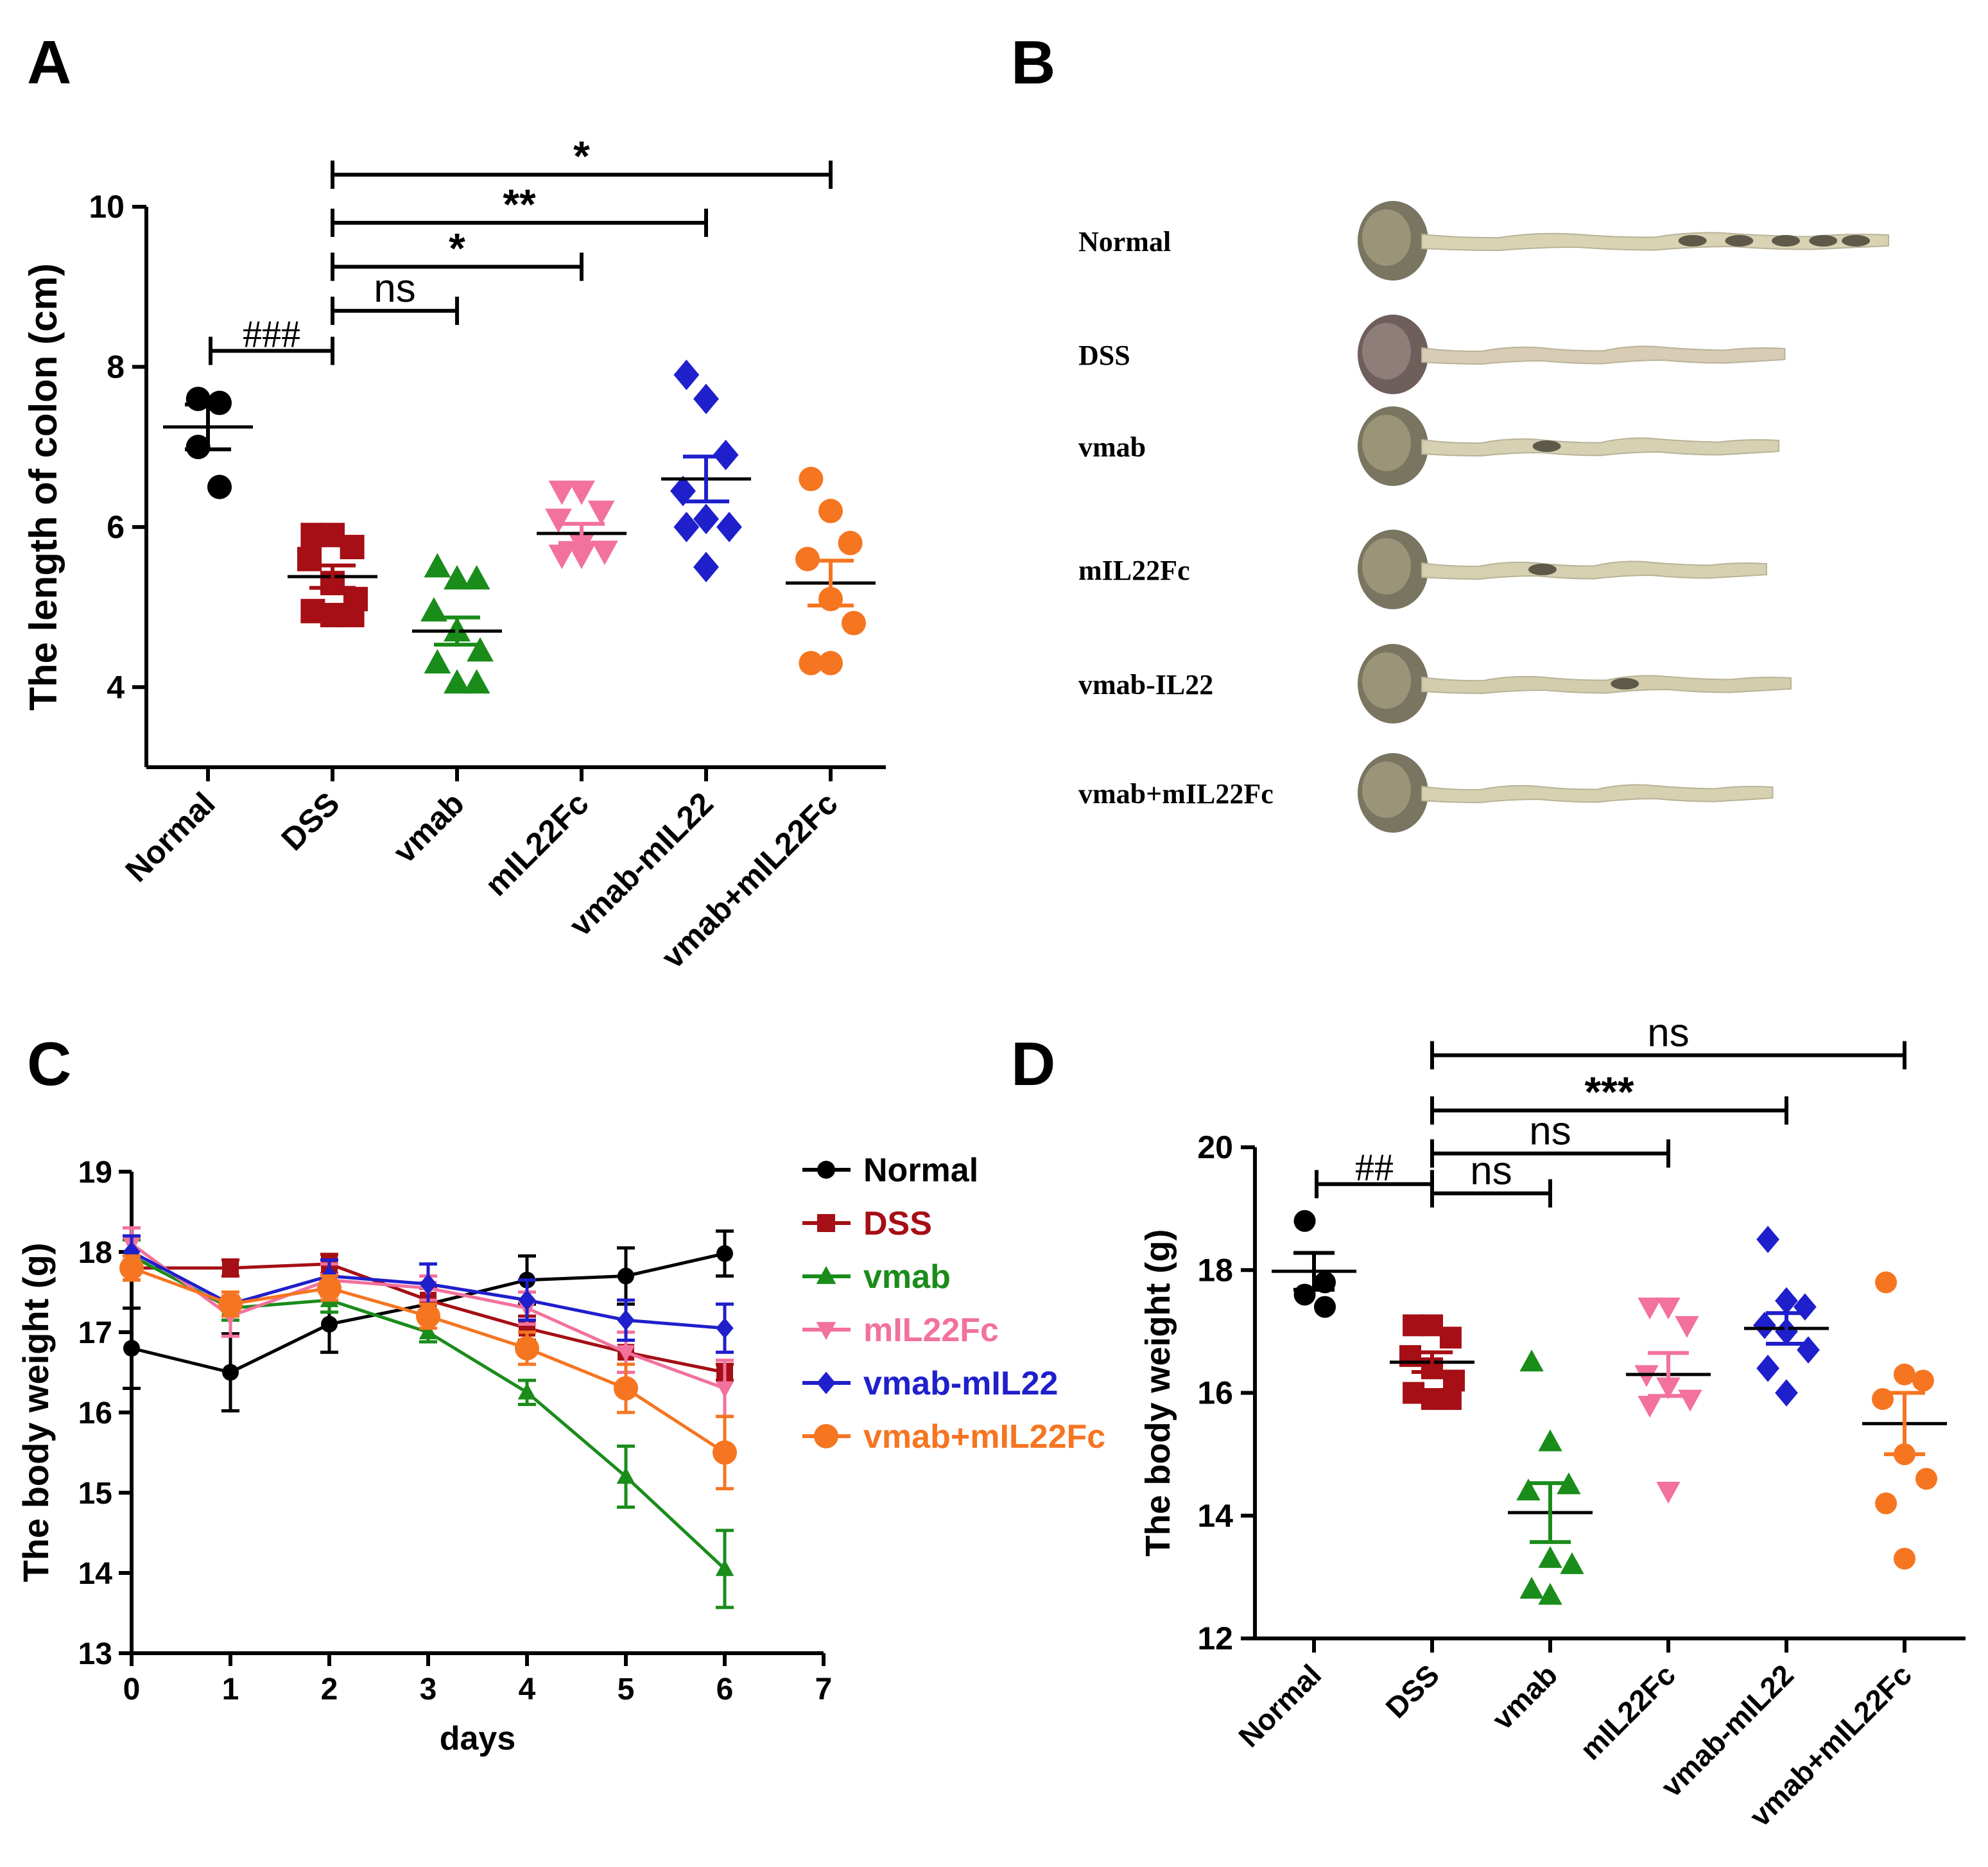 The width and height of the screenshot is (1988, 1867). I want to click on group-vmab-mil22fc, so click(831, 571).